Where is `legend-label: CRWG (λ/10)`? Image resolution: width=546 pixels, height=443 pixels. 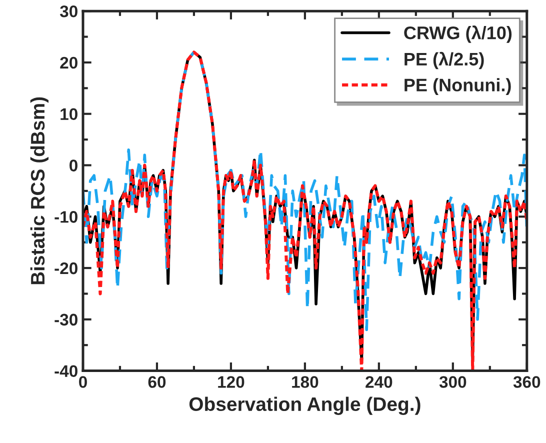
legend-label: CRWG (λ/10) is located at coordinates (458, 34).